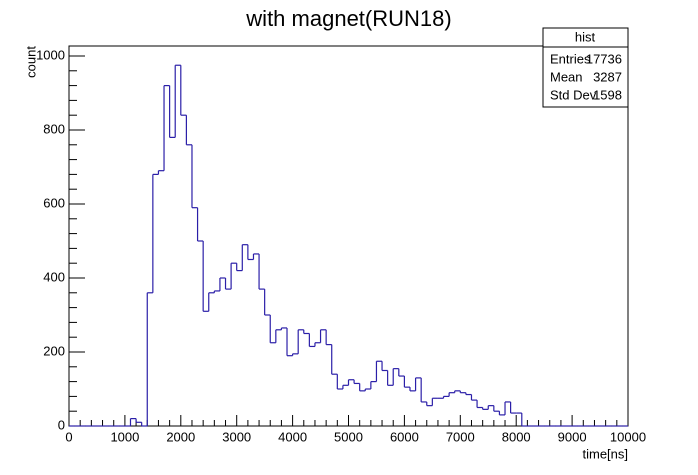 This screenshot has height=475, width=698. What do you see at coordinates (460, 436) in the screenshot?
I see `x-tick-label: 7000` at bounding box center [460, 436].